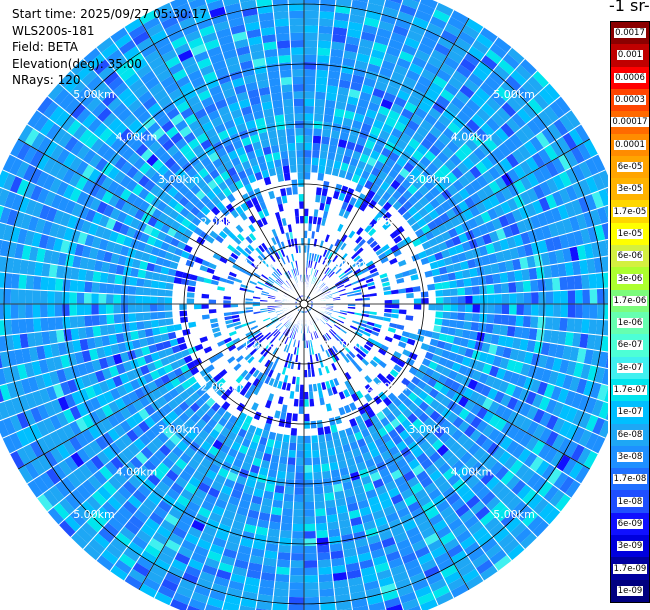 This screenshot has width=650, height=610. Describe the element at coordinates (630, 144) in the screenshot. I see `colorbar-tick-label: 0.0001` at that location.